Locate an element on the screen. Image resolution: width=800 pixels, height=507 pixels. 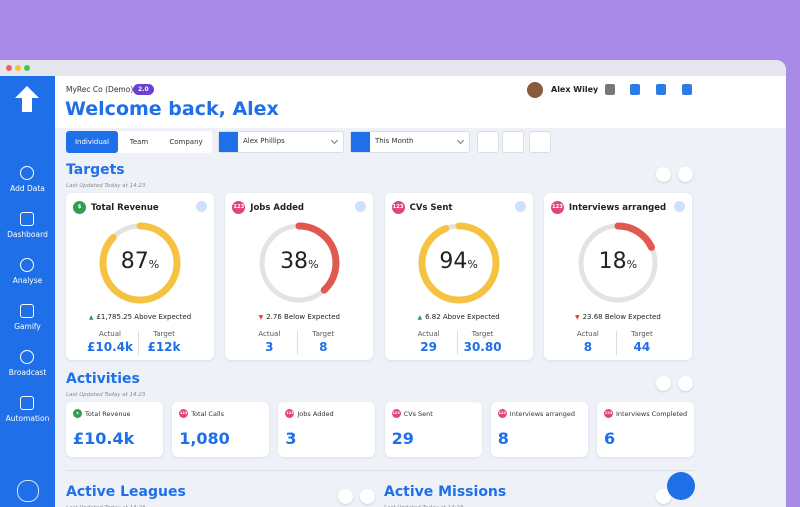
activity-card: $ Total Revenue £10.4k is located at coordinates (114, 429).